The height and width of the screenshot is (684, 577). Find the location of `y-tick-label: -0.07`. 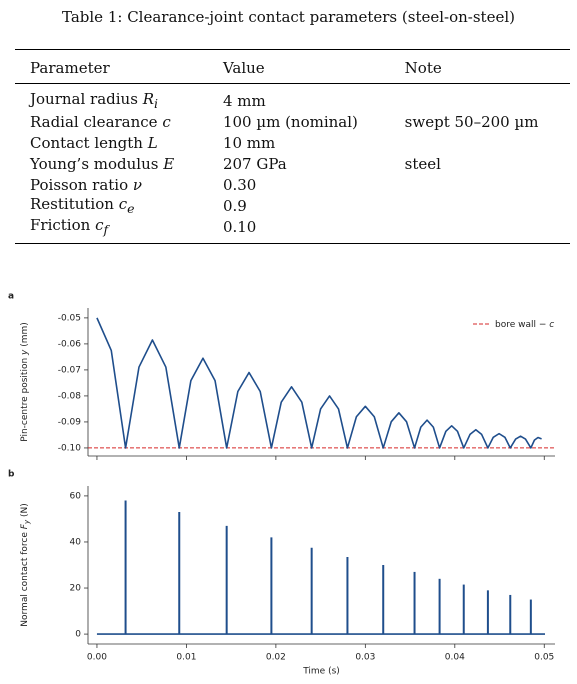

y-tick-label: -0.07 is located at coordinates (69, 370).